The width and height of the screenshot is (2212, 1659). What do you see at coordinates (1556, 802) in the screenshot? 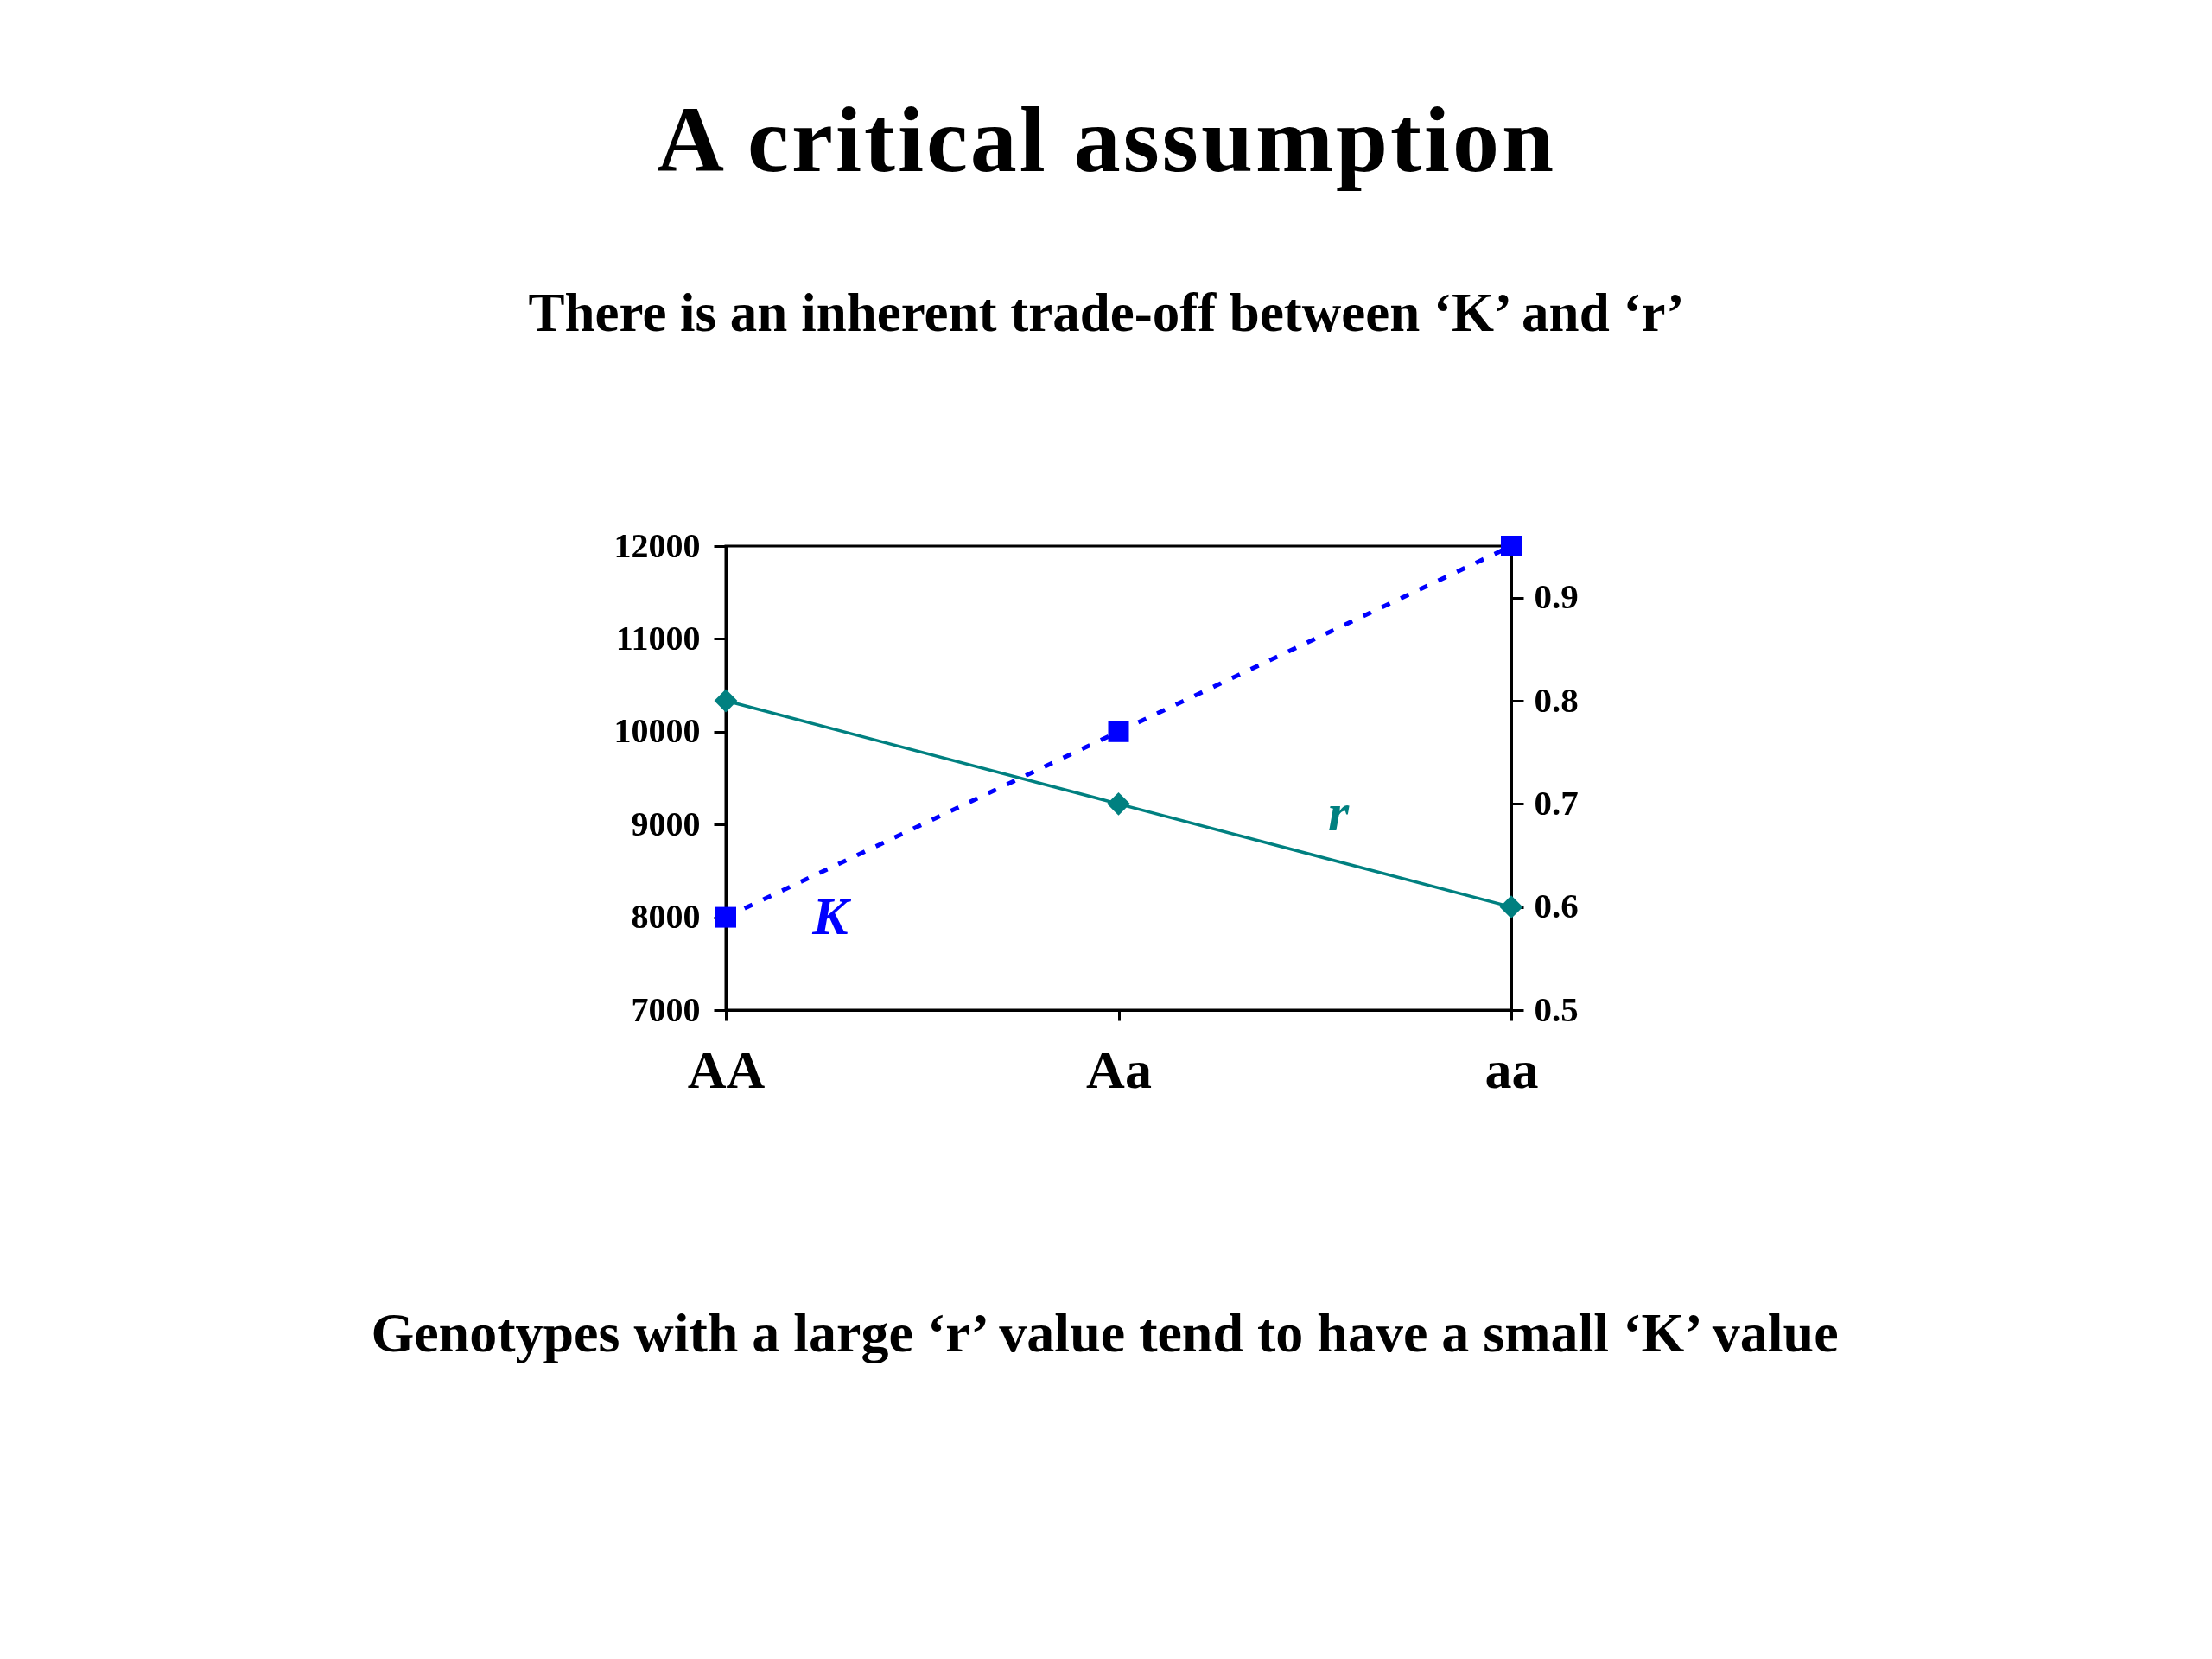
I see `y2-tick-label: 0.7` at bounding box center [1556, 802].